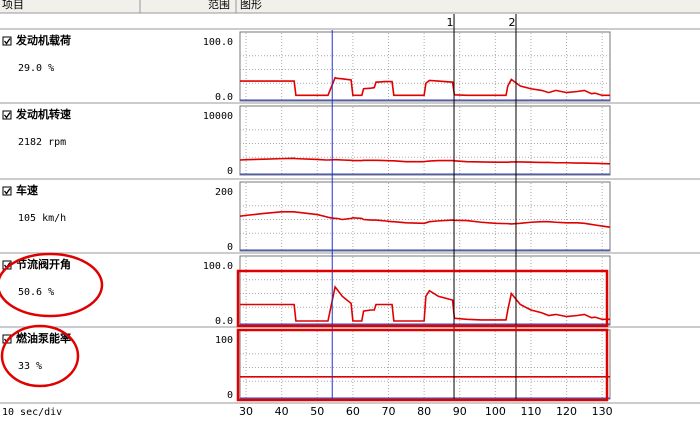 The height and width of the screenshot is (423, 700). I want to click on x-tick-label: 80, so click(424, 411).